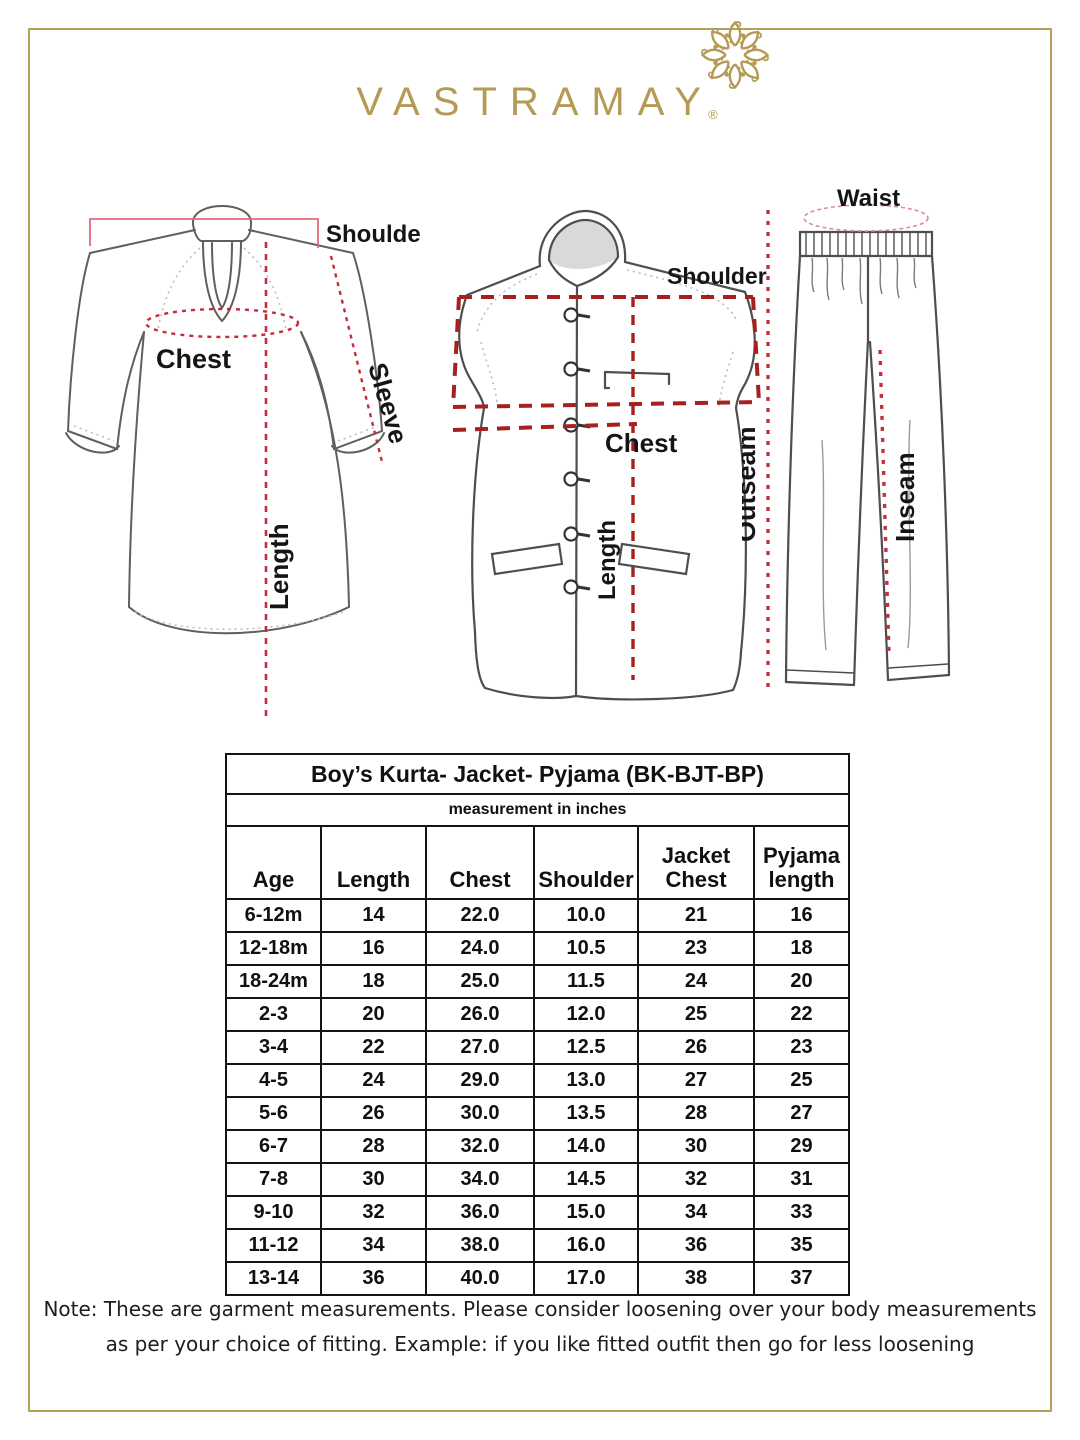 The image size is (1080, 1440). Describe the element at coordinates (586, 981) in the screenshot. I see `size-cell: 11.5` at that location.